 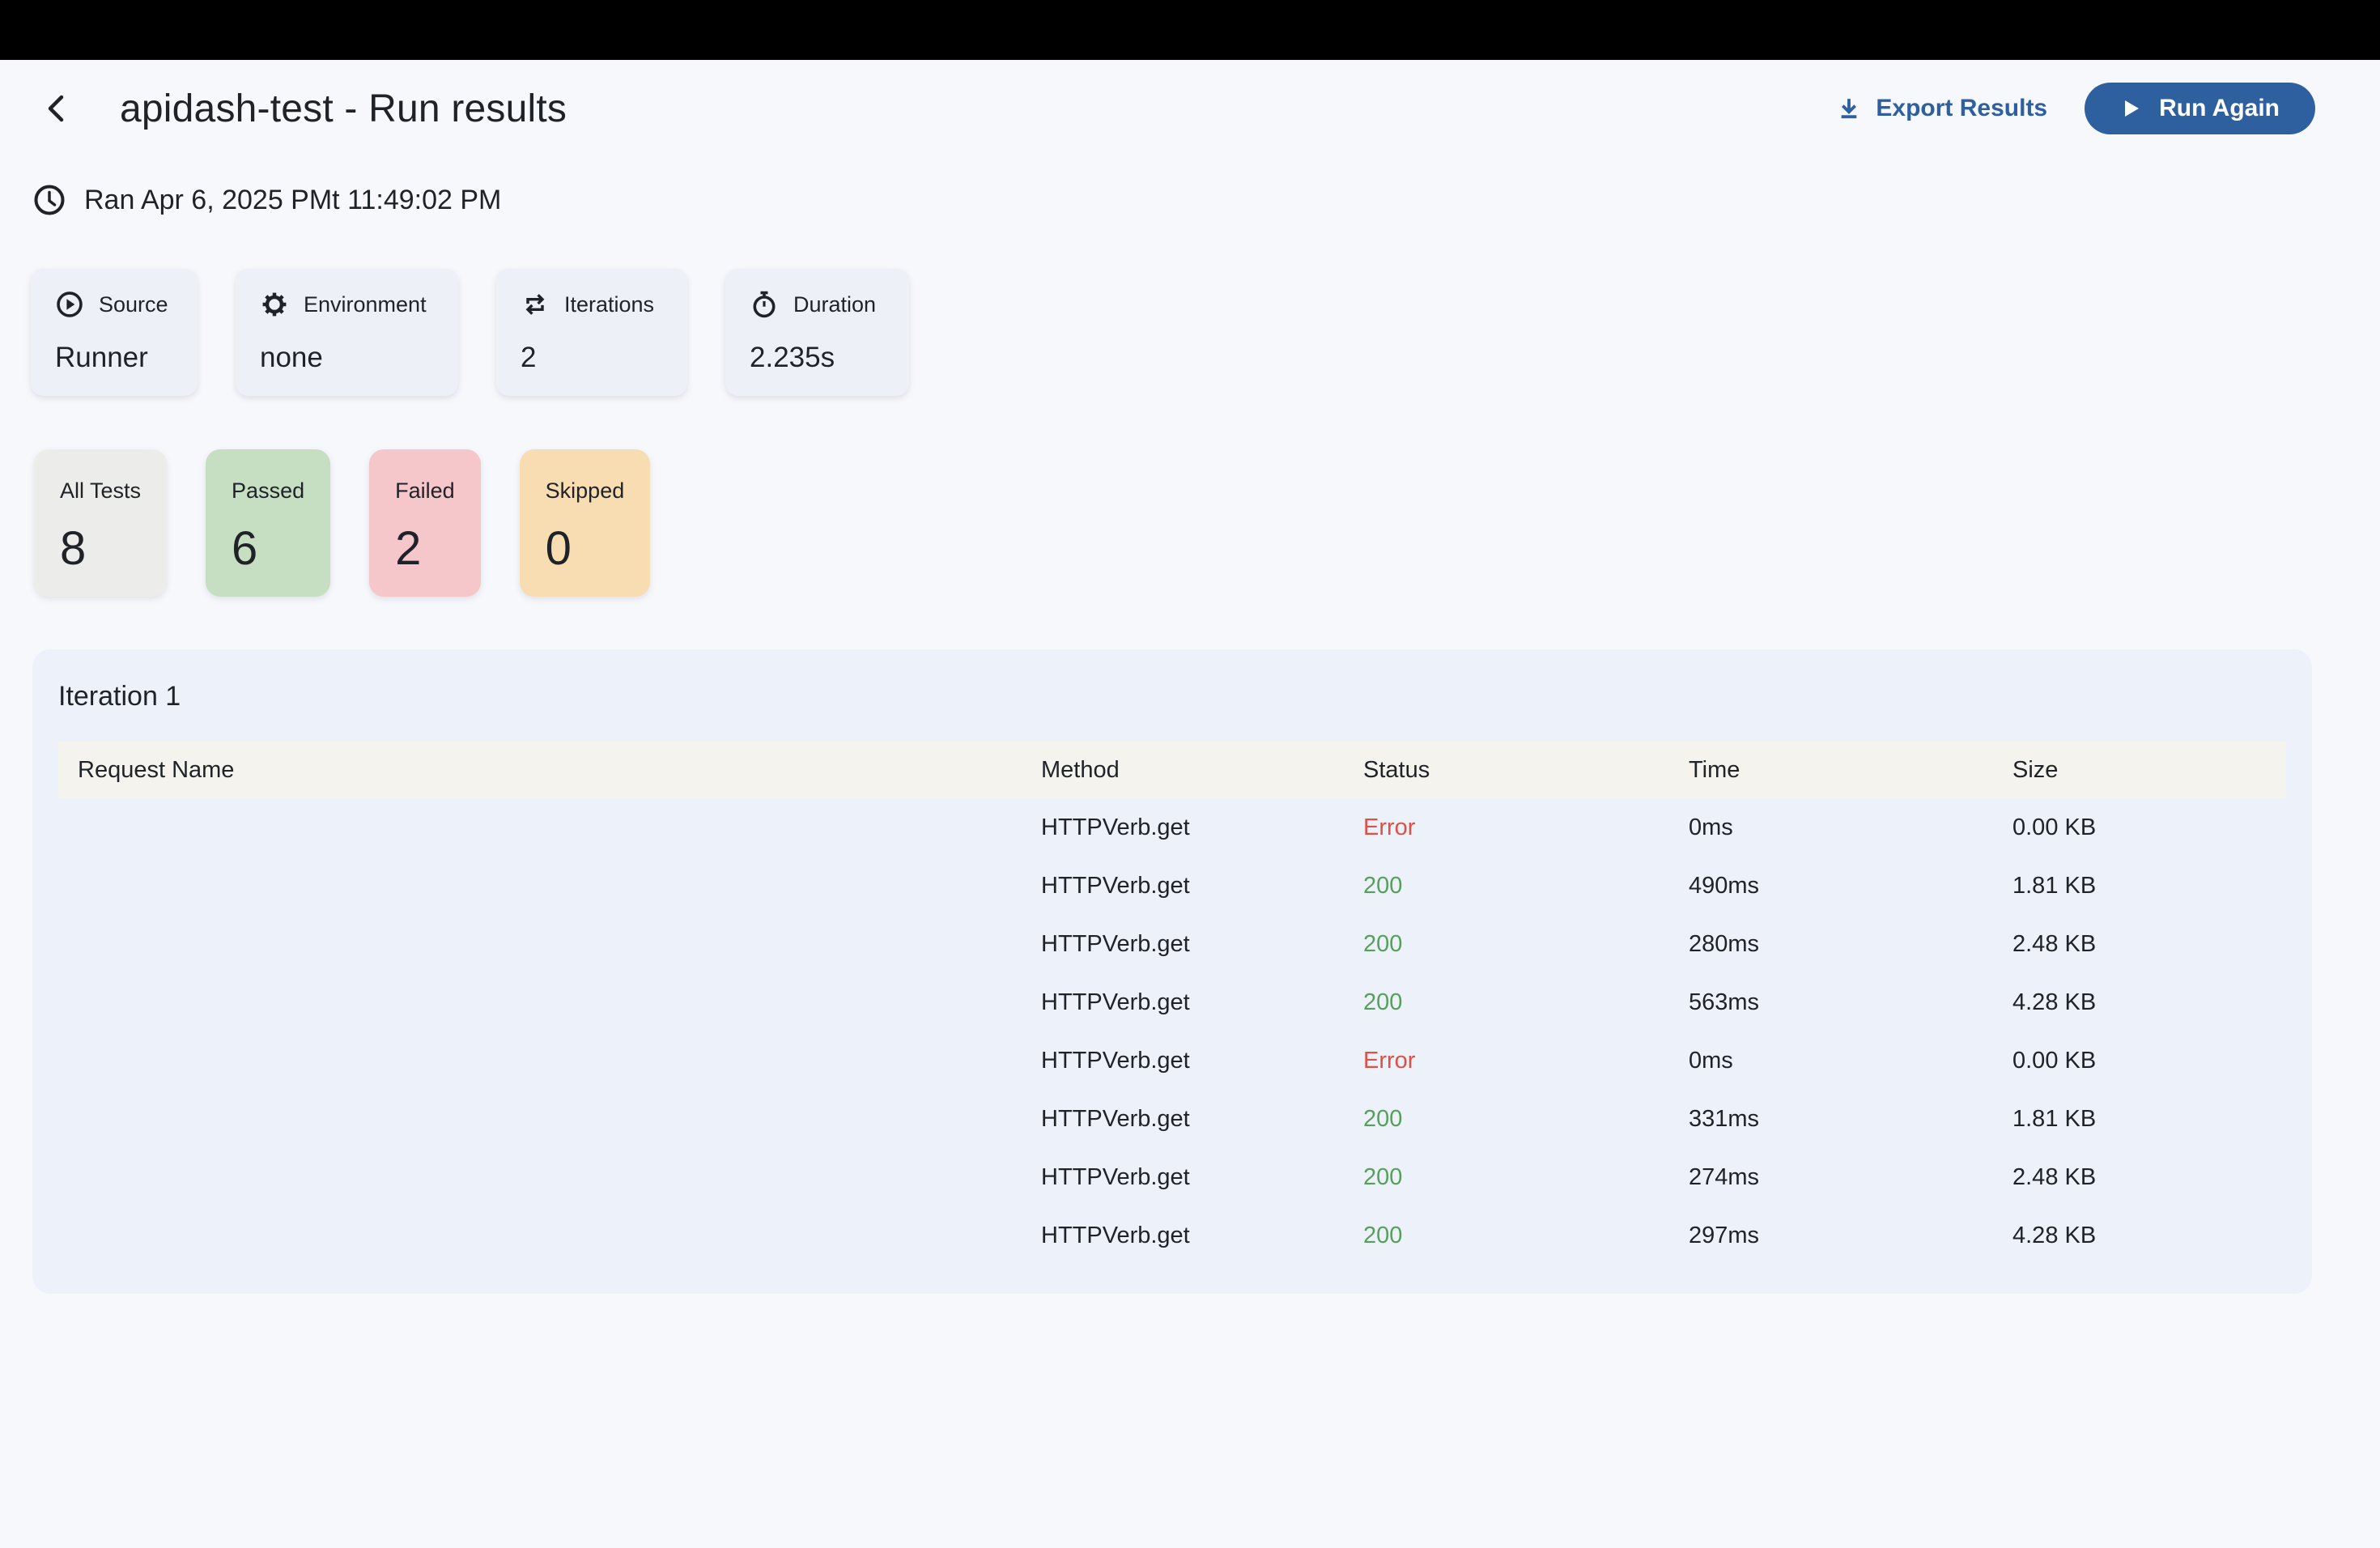 I want to click on run-again-button: Run Again, so click(x=2200, y=108).